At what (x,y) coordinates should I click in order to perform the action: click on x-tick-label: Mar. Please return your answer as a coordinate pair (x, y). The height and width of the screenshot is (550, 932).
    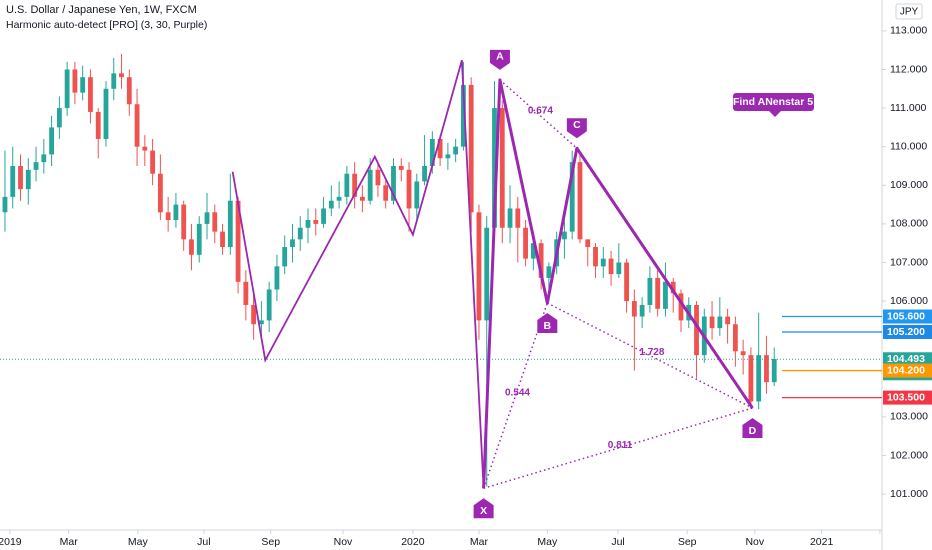
    Looking at the image, I should click on (69, 542).